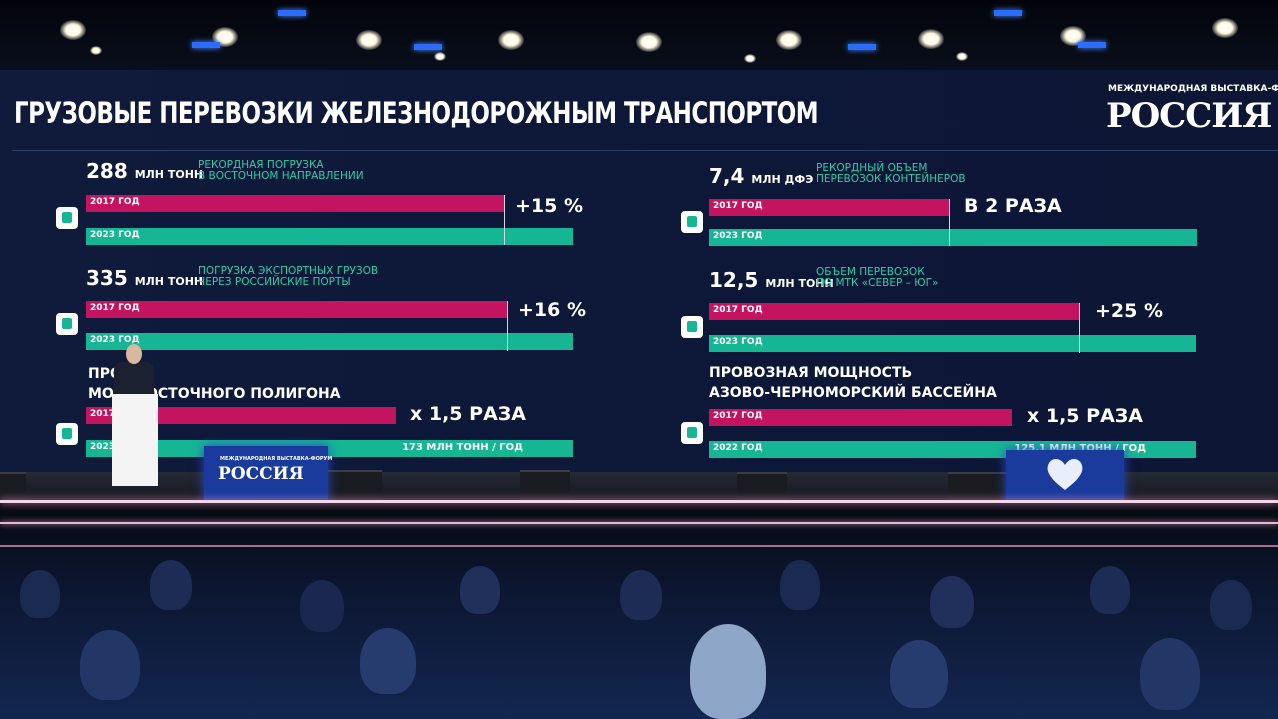  Describe the element at coordinates (738, 448) in the screenshot. I see `bar-label: 2022 ГОД` at that location.